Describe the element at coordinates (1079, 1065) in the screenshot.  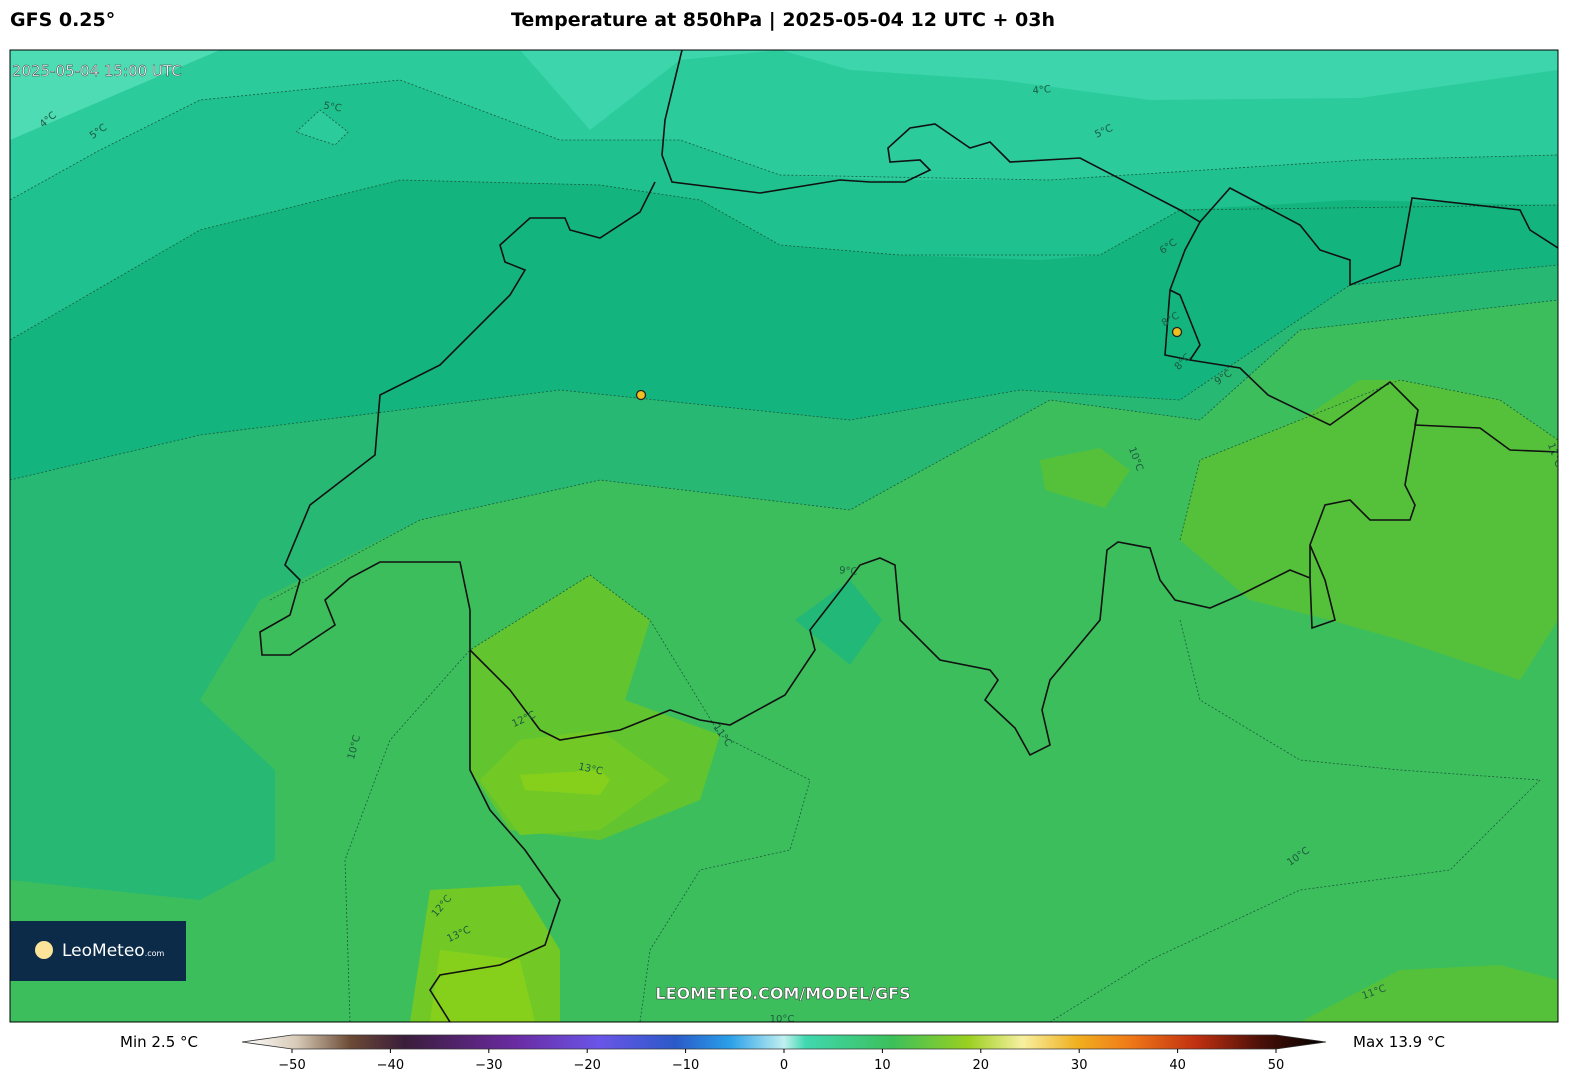
I see `colorbar-tick-label: 30` at that location.